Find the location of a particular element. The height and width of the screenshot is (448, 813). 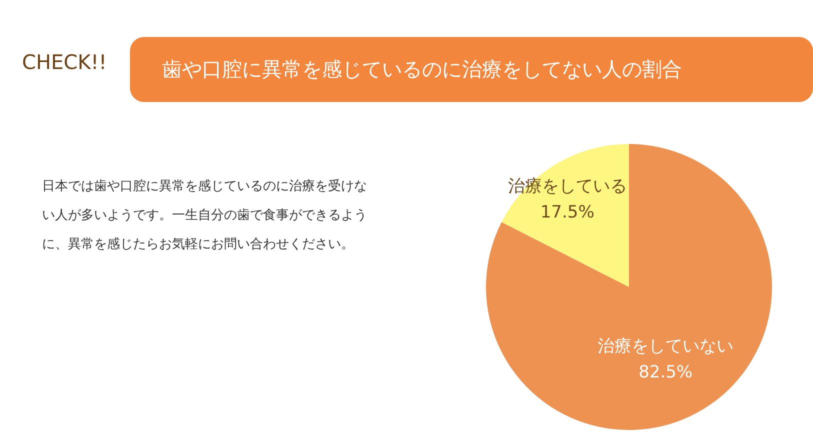

pie-slice is located at coordinates (565, 215).